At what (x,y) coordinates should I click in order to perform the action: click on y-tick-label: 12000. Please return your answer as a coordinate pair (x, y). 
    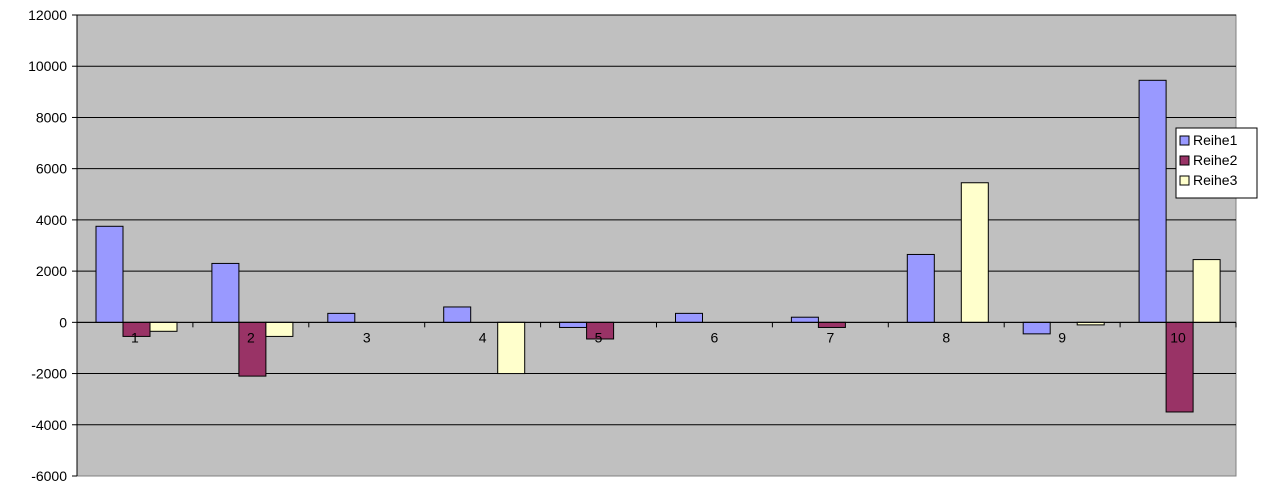
    Looking at the image, I should click on (47, 15).